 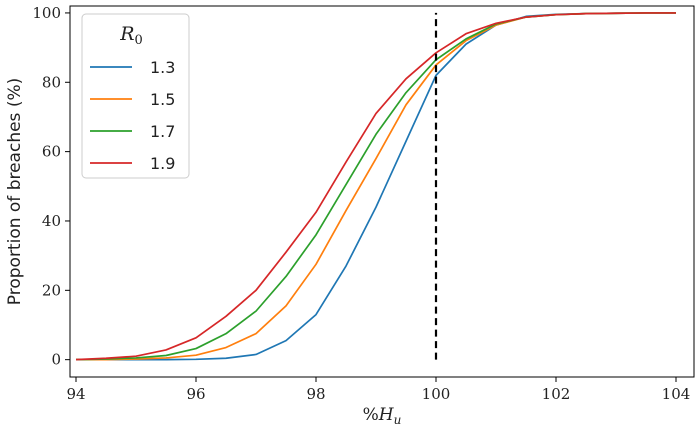 What do you see at coordinates (436, 394) in the screenshot?
I see `x-tick-label: 100` at bounding box center [436, 394].